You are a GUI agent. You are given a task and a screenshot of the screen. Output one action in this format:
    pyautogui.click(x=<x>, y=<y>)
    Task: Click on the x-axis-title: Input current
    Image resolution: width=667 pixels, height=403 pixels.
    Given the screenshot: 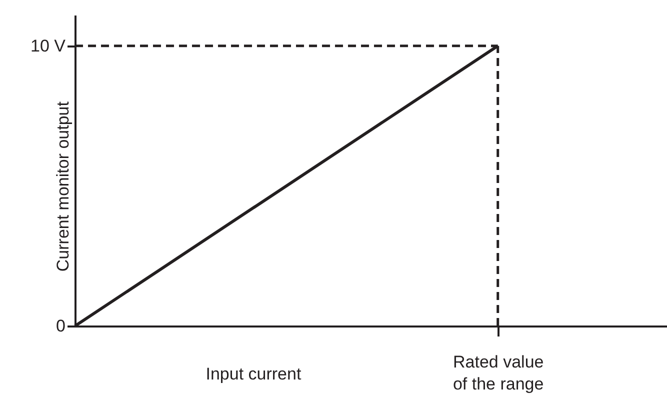 What is the action you would take?
    pyautogui.click(x=254, y=374)
    